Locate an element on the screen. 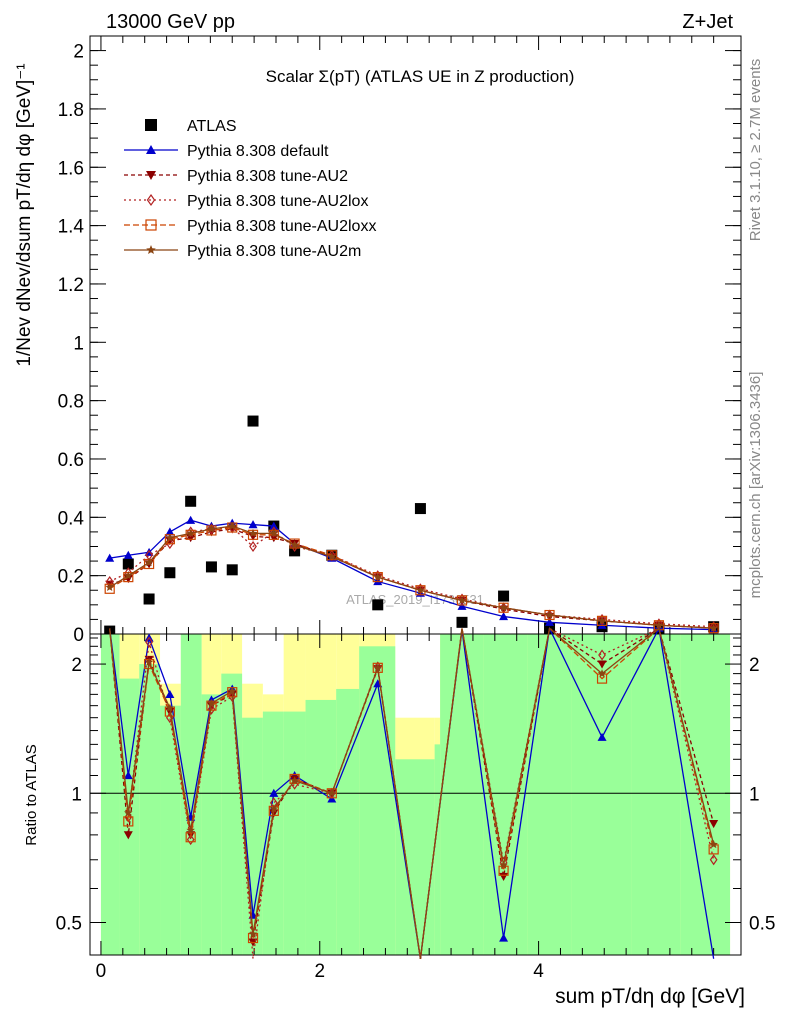 The image size is (786, 1024). y-tick-label: 0.4 is located at coordinates (71, 518).